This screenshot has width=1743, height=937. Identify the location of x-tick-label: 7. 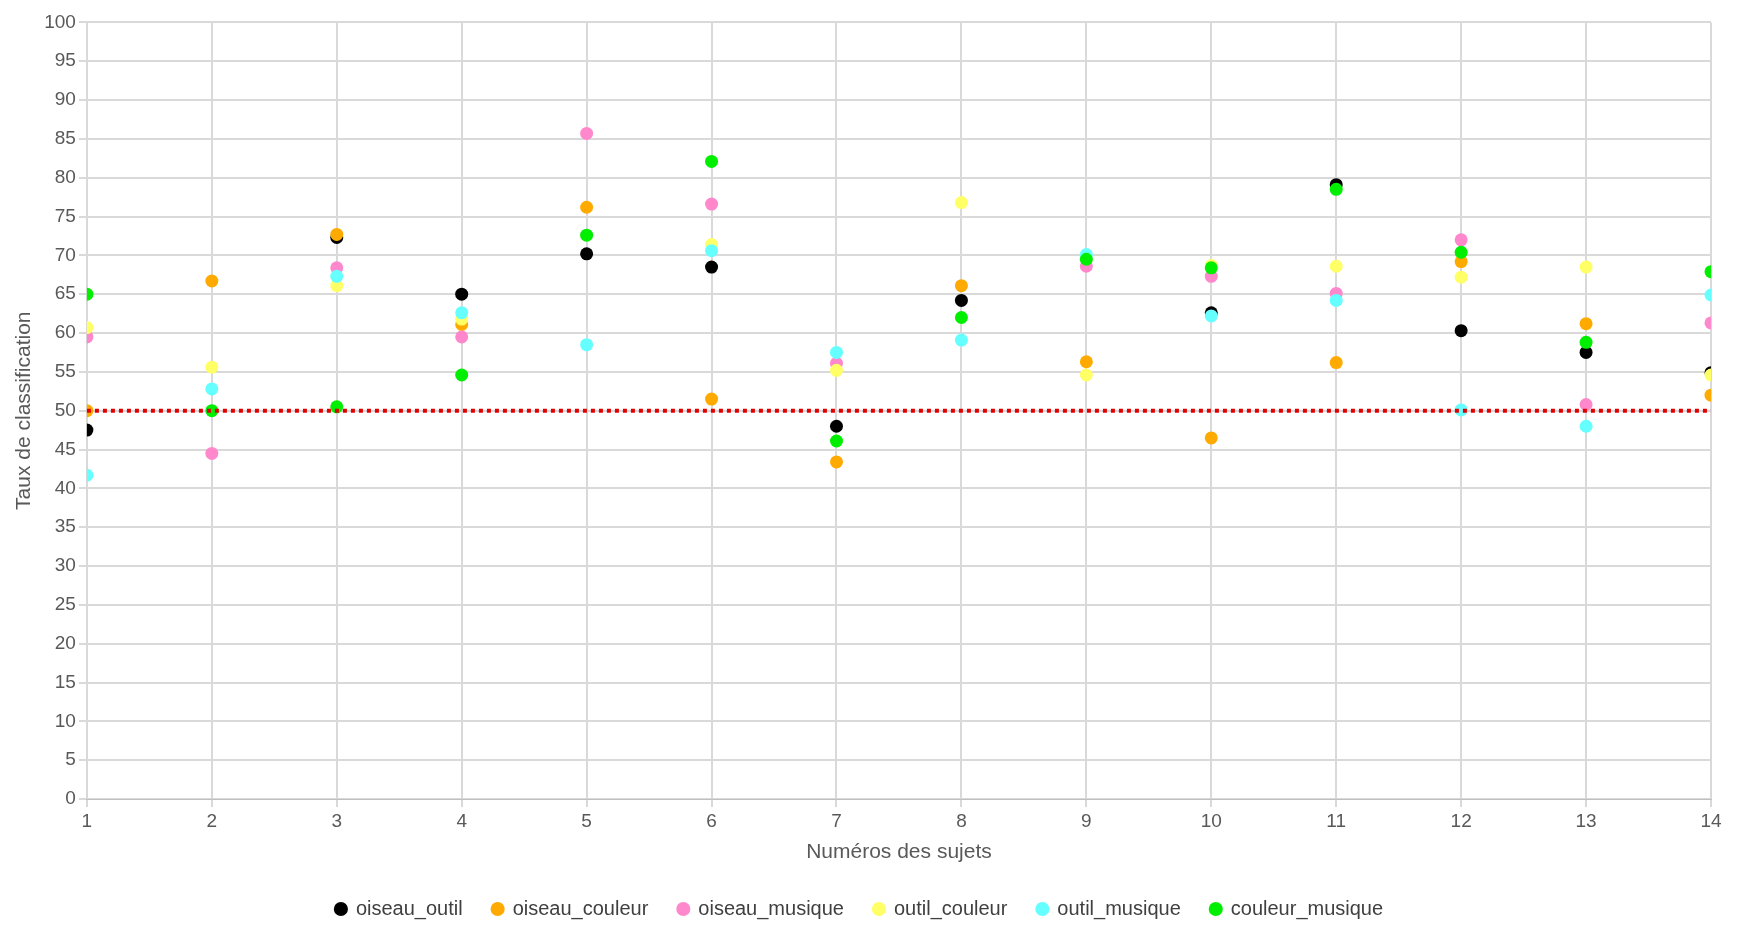
(836, 820).